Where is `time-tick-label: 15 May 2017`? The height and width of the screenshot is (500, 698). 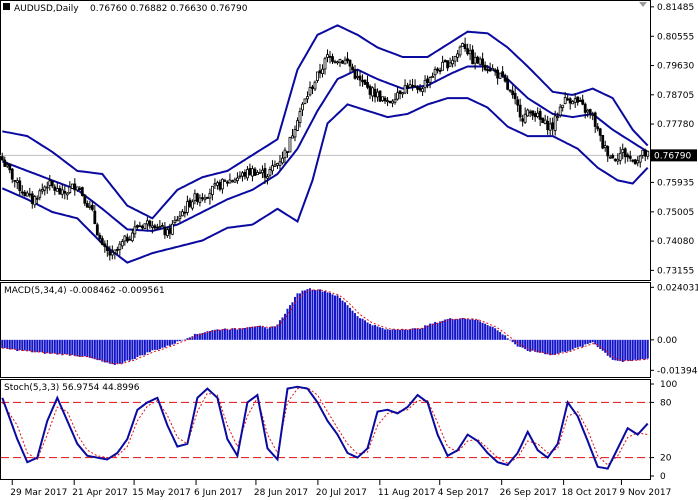 time-tick-label: 15 May 2017 is located at coordinates (161, 493).